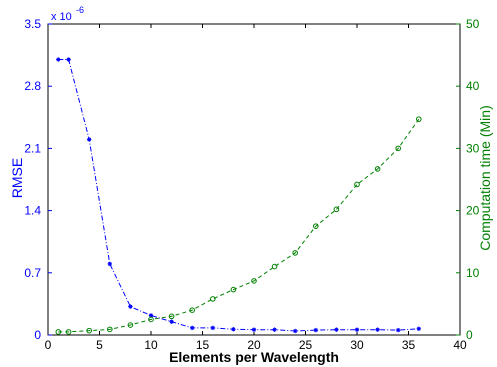 Image resolution: width=497 pixels, height=367 pixels. I want to click on left-y-tick-label: 0, so click(37, 335).